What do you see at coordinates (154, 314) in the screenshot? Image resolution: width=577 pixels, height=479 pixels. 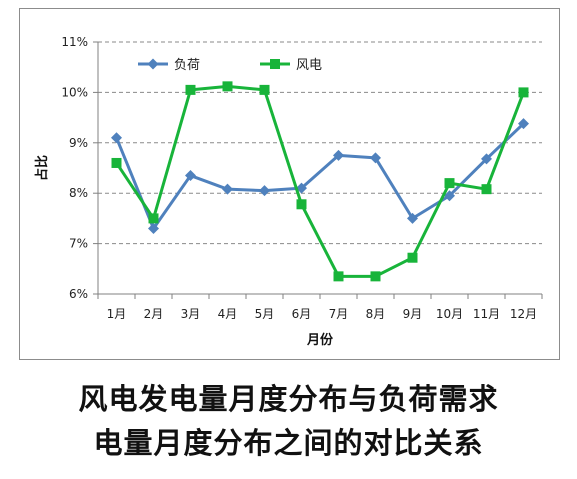 I see `x-tick-label: 2月` at bounding box center [154, 314].